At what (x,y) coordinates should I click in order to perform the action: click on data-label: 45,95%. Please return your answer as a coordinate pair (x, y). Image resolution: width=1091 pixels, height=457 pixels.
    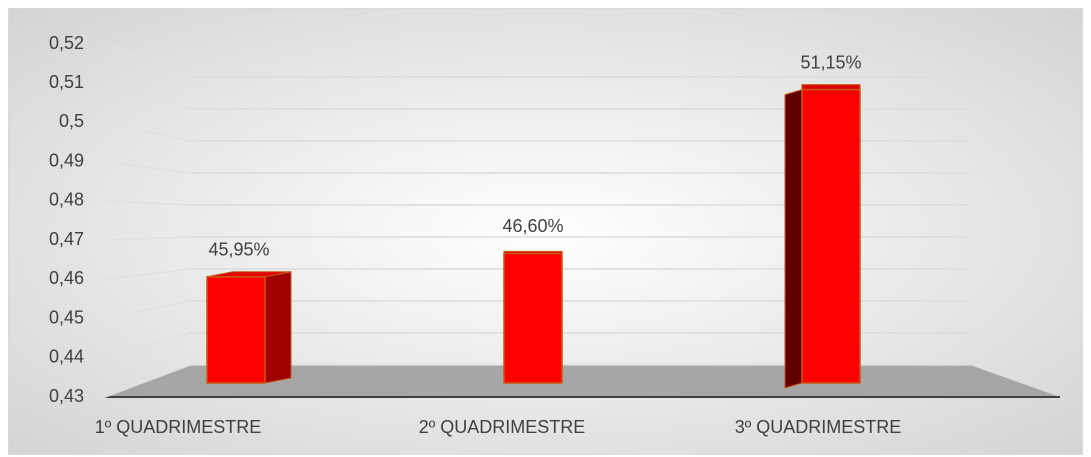
    Looking at the image, I should click on (238, 250).